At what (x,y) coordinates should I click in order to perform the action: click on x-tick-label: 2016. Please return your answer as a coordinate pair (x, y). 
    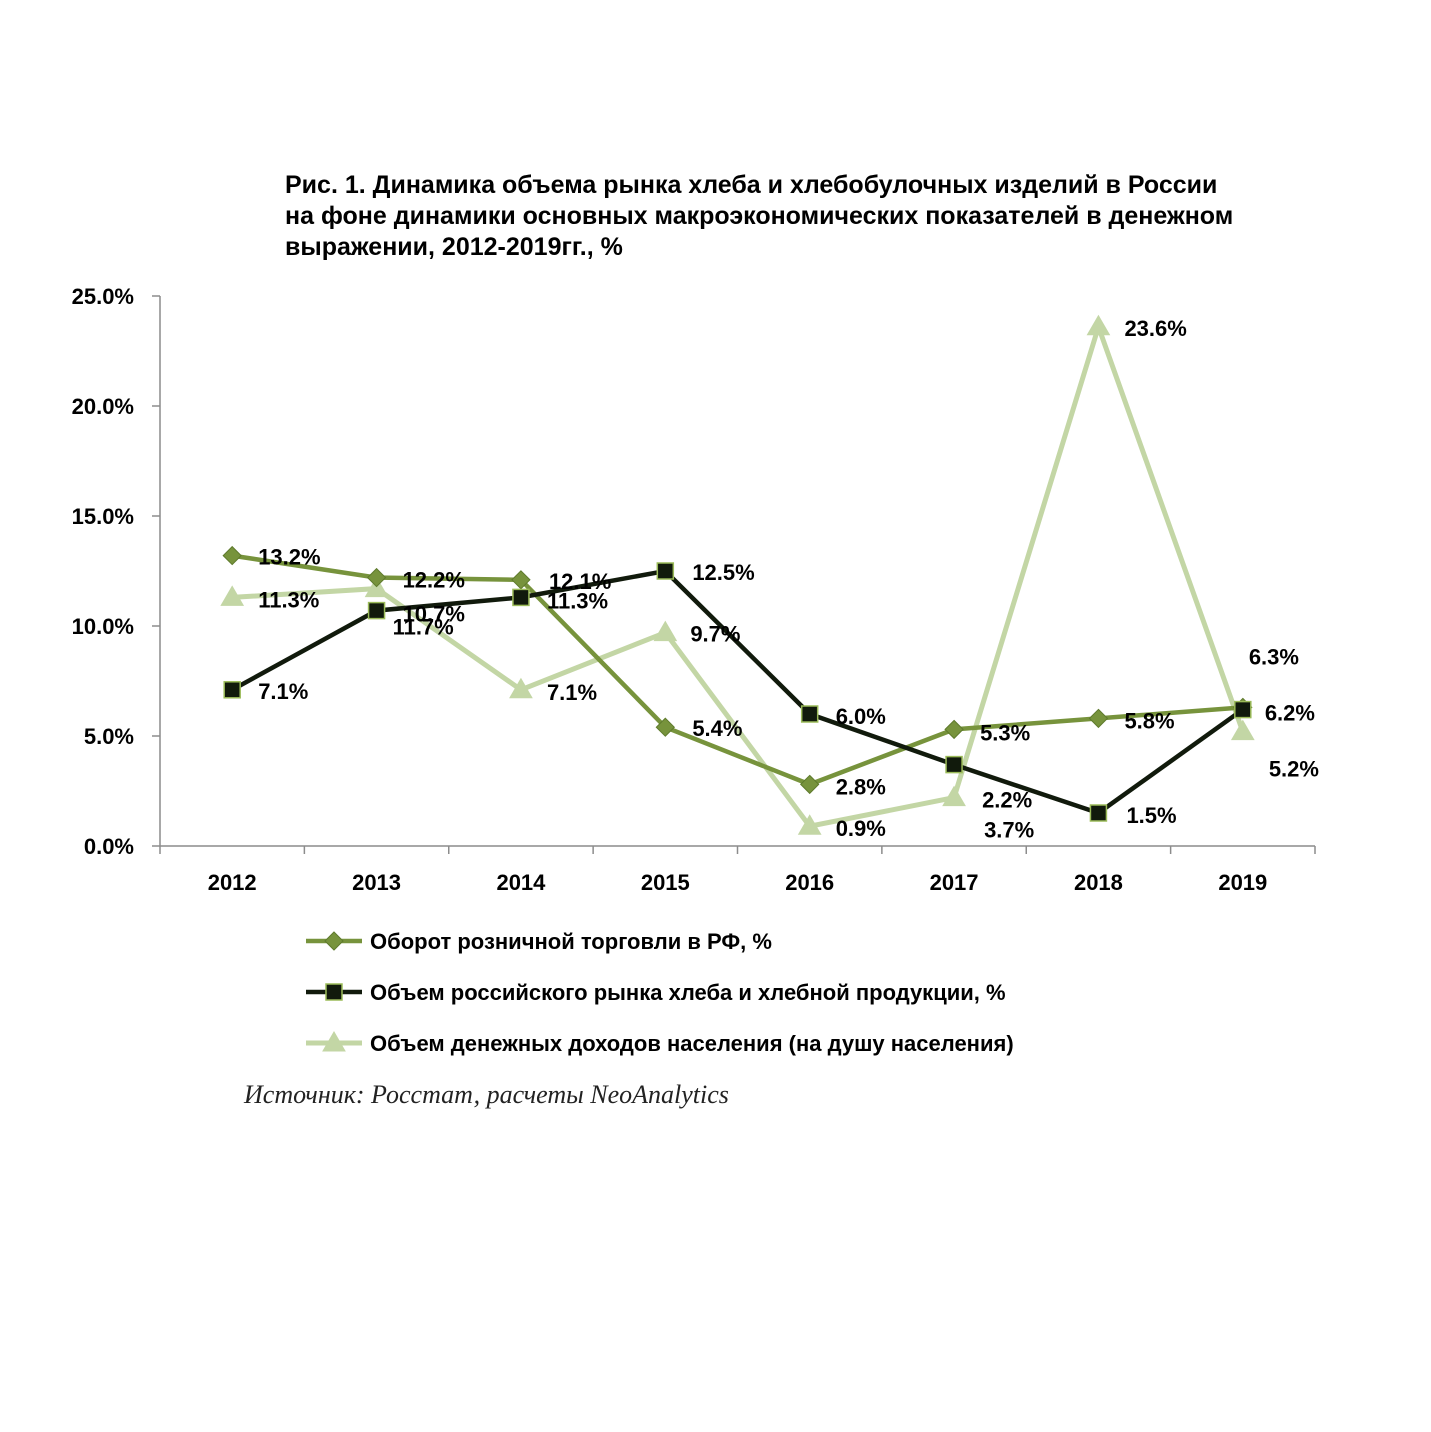
    Looking at the image, I should click on (809, 882).